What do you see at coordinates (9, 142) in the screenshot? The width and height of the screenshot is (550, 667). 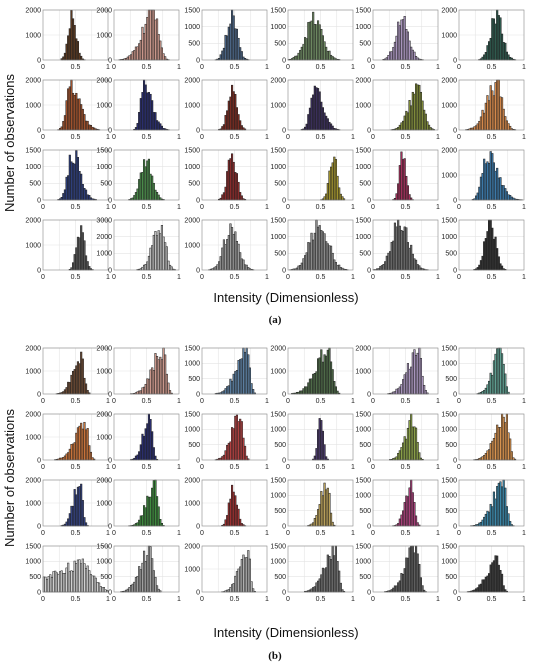 I see `y-axis-label: Number of observations` at bounding box center [9, 142].